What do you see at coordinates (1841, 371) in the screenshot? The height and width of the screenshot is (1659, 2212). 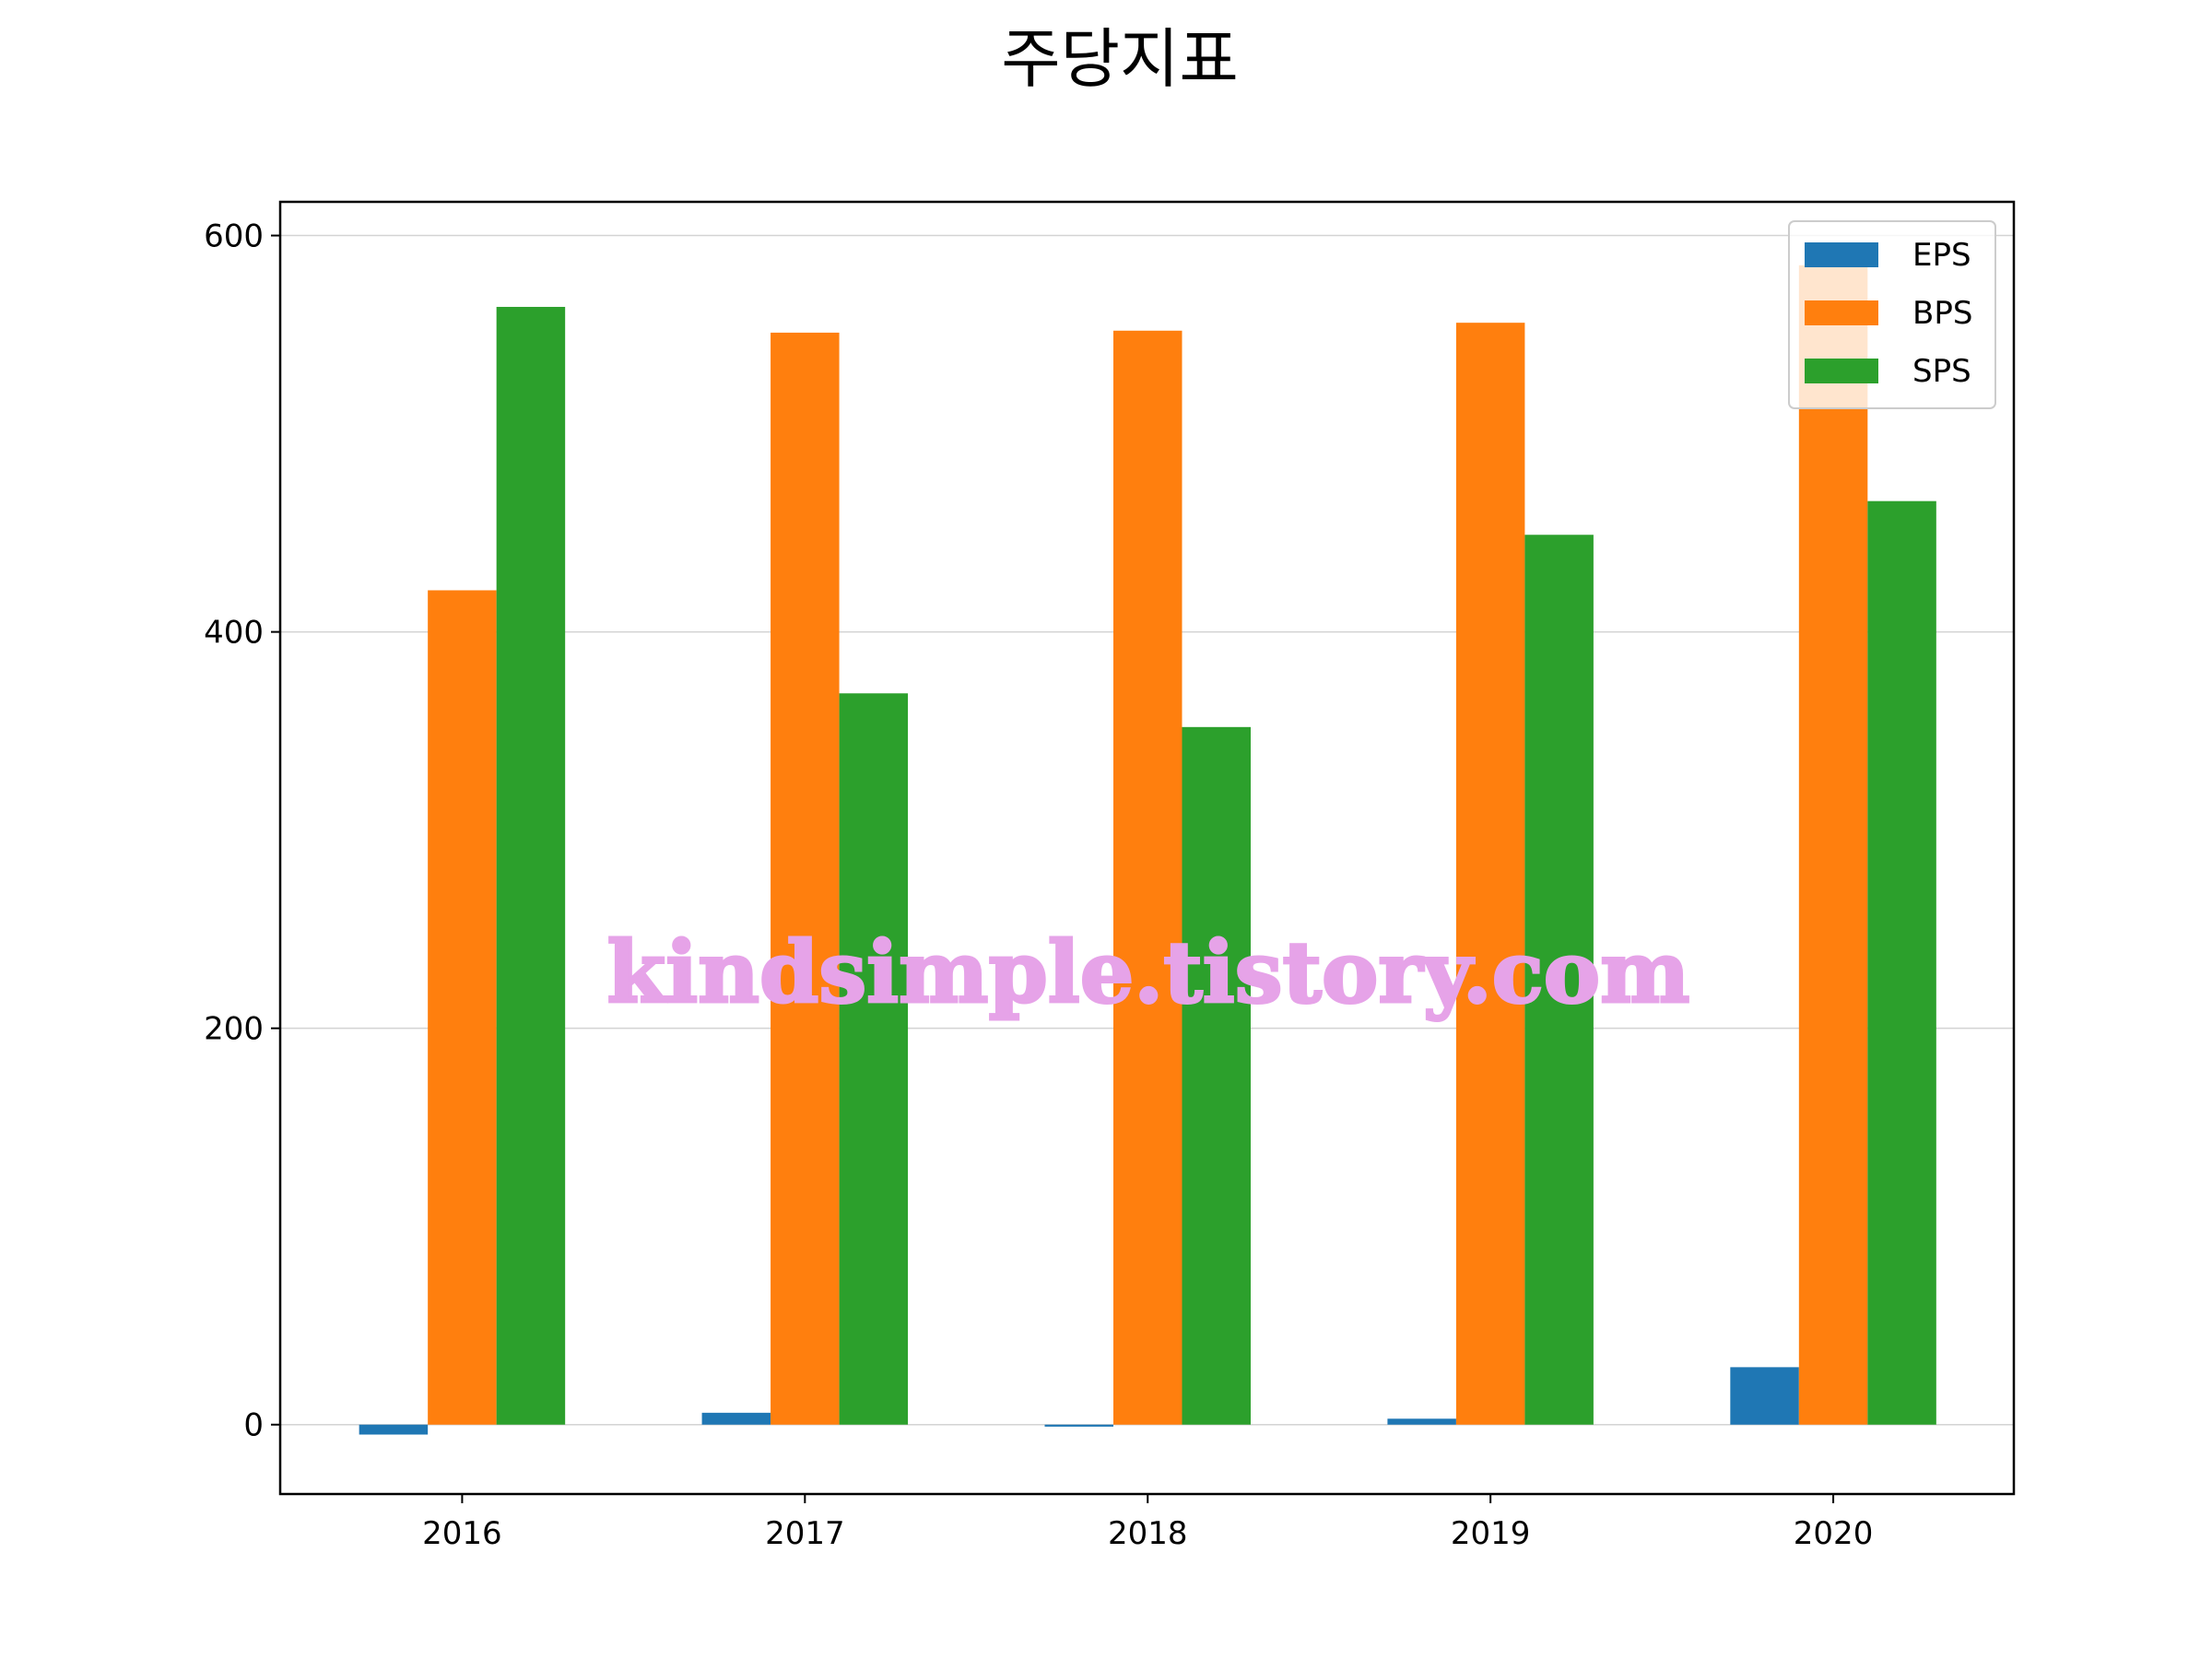 I see `legend-swatch-sps` at bounding box center [1841, 371].